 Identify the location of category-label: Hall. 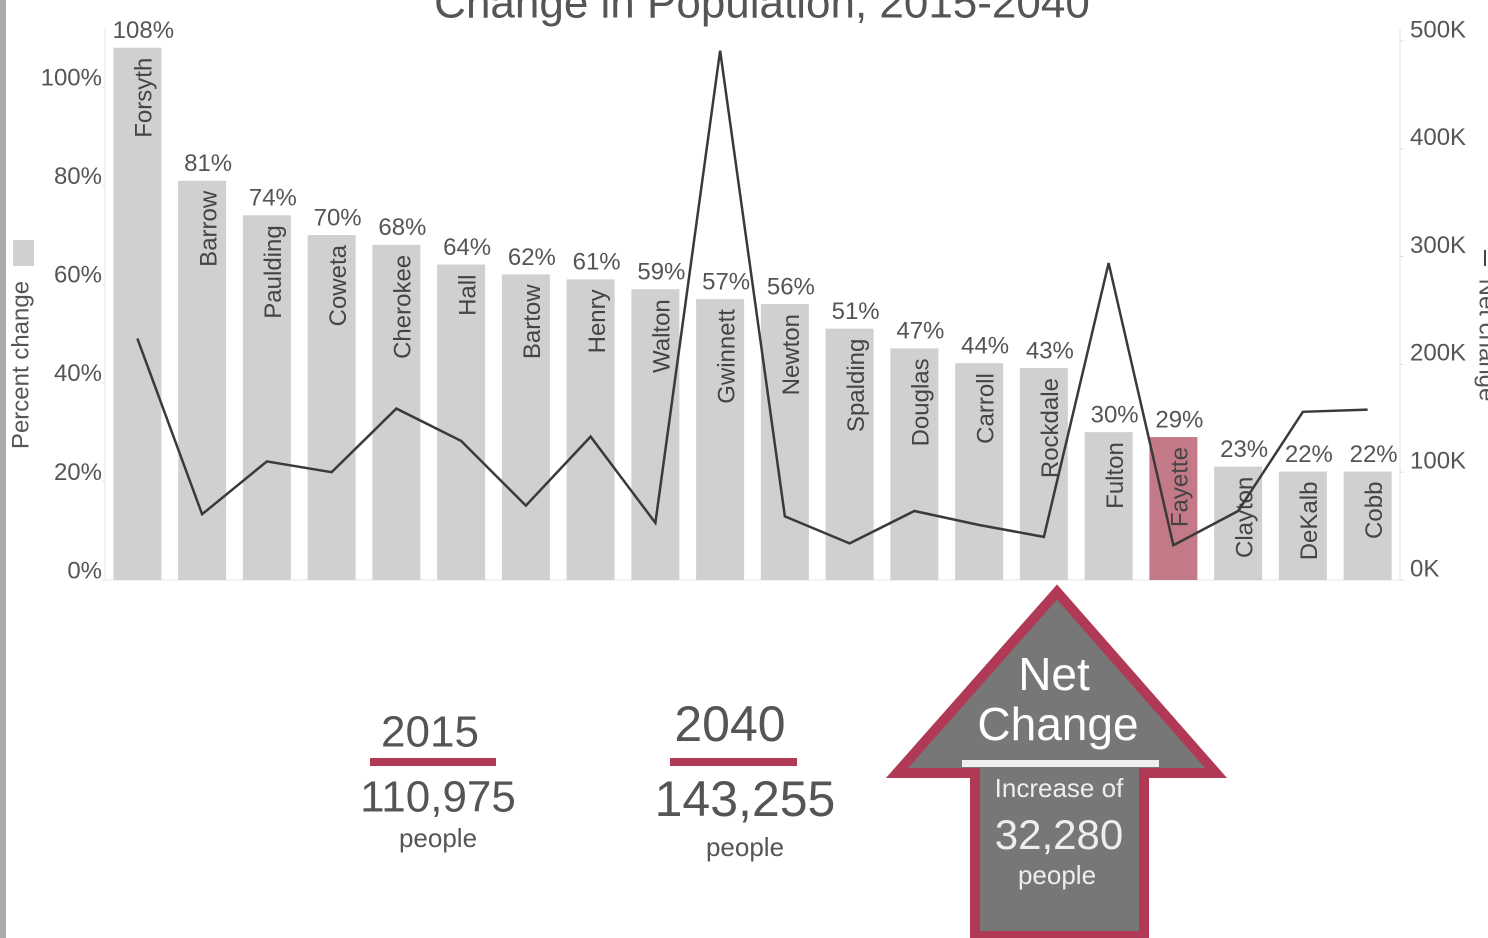
(467, 295).